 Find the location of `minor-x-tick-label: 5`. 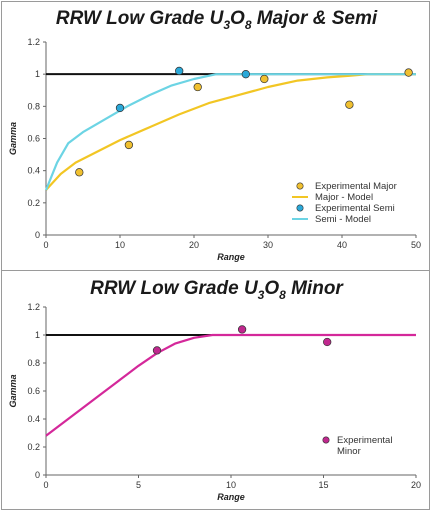

minor-x-tick-label: 5 is located at coordinates (138, 485).